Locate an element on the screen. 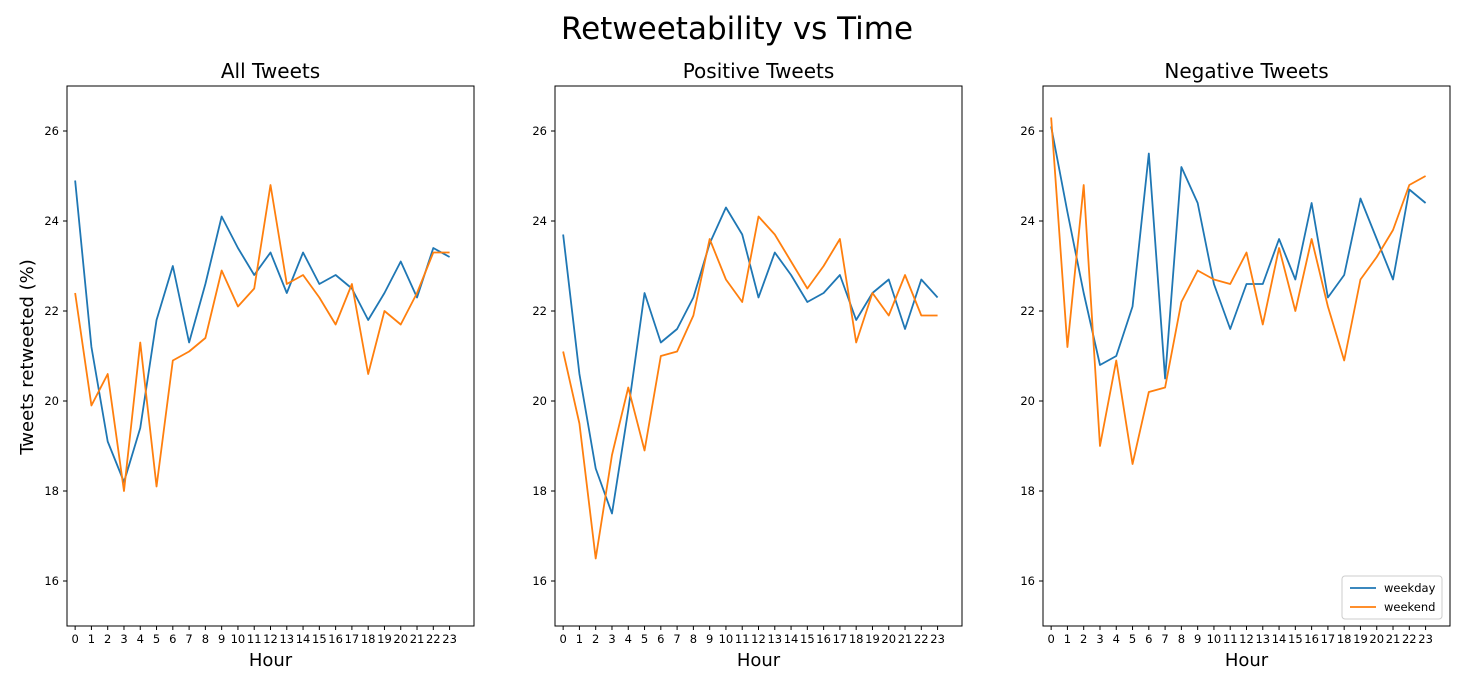 This screenshot has width=1468, height=692. x-tick-label: 17 is located at coordinates (840, 639).